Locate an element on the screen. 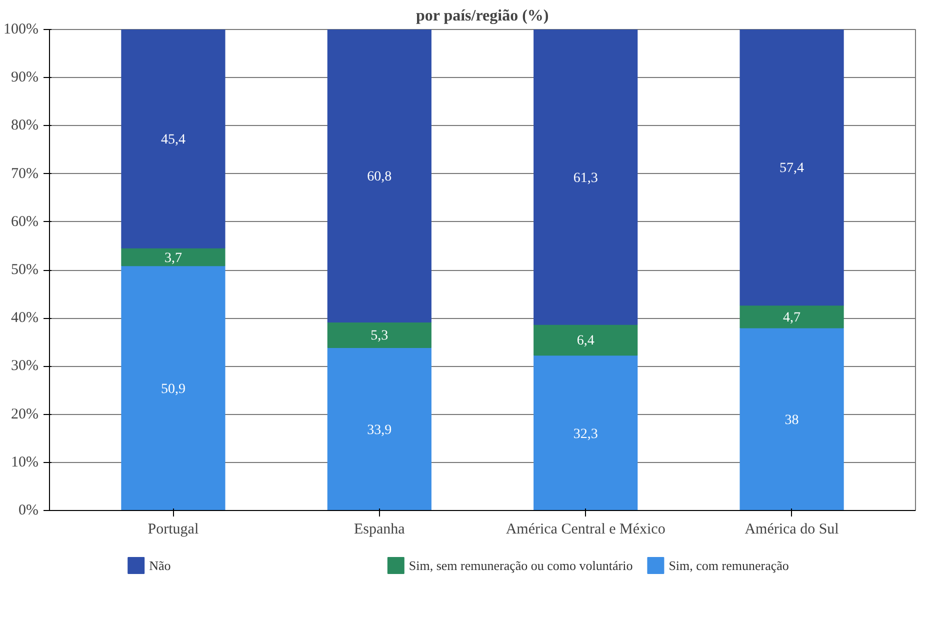 This screenshot has width=931, height=619. data-label: 32,3 is located at coordinates (585, 434).